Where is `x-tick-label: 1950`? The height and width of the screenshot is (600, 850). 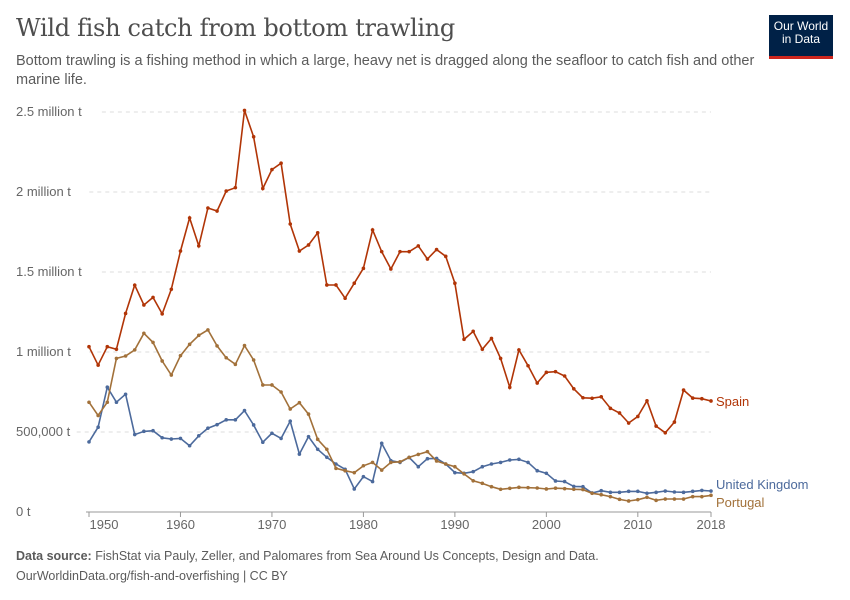
x-tick-label: 1950 is located at coordinates (104, 524).